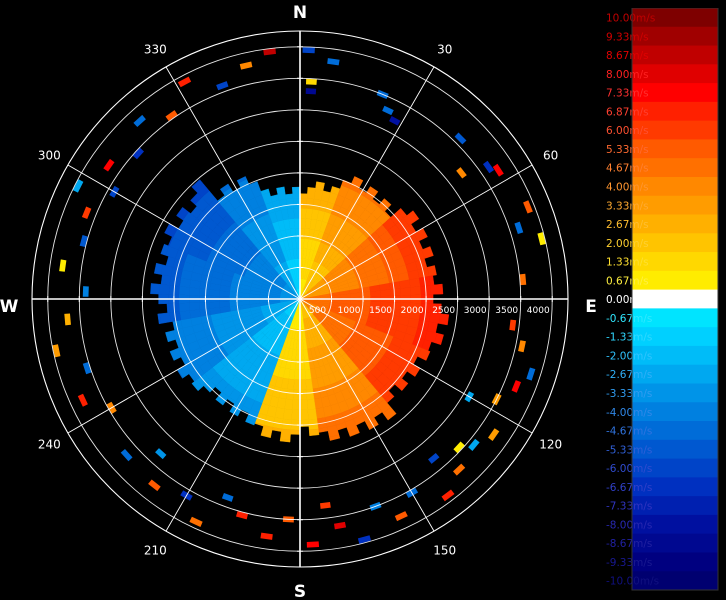 This screenshot has height=600, width=726. I want to click on azimuth-label: 120, so click(550, 445).